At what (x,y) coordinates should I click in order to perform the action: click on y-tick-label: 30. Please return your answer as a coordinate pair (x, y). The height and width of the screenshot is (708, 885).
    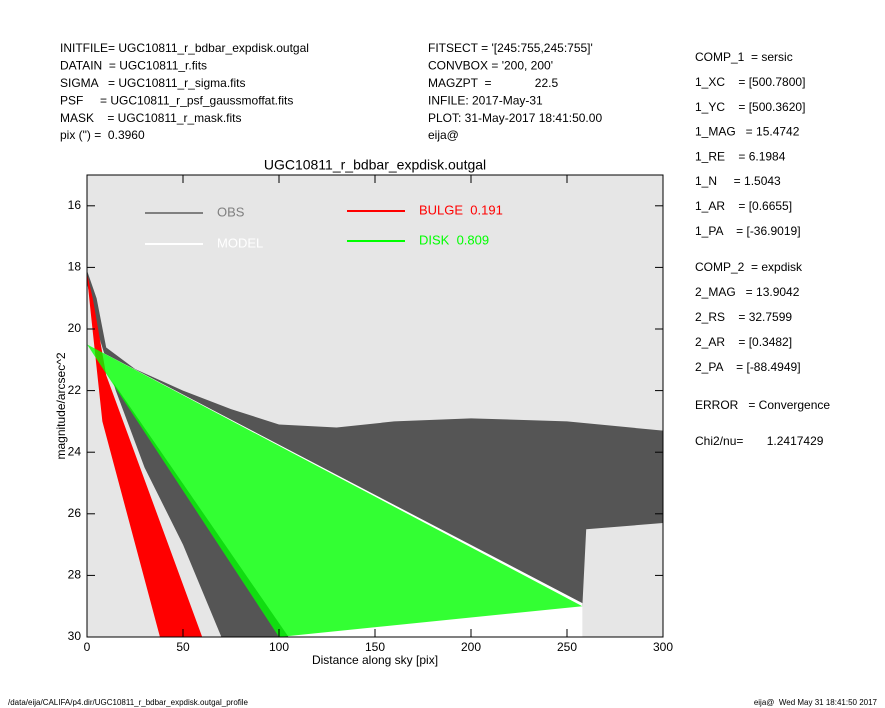
    Looking at the image, I should click on (75, 636).